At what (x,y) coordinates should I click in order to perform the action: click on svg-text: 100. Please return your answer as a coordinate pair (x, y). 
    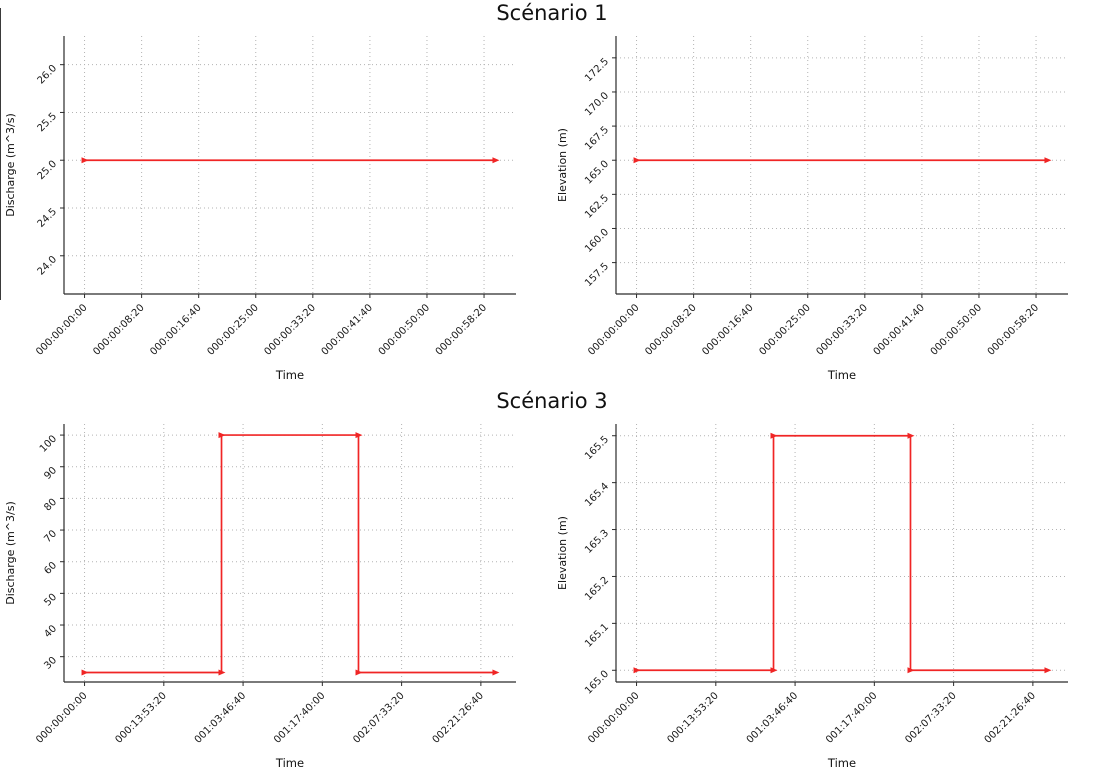
    Looking at the image, I should click on (48, 443).